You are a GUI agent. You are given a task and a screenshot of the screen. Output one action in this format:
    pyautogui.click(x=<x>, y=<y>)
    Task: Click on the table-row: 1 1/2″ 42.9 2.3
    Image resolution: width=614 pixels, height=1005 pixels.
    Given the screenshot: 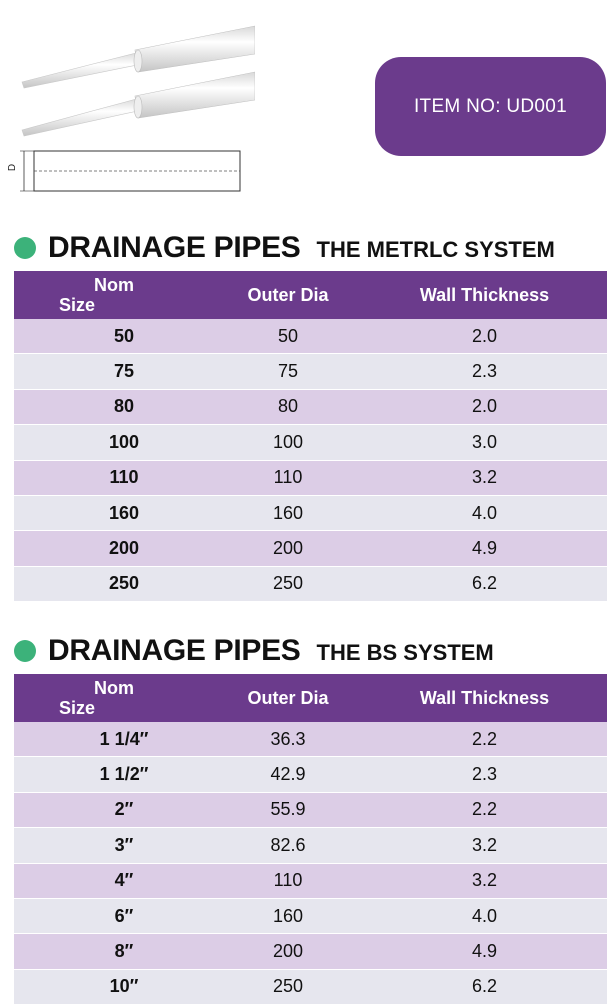 What is the action you would take?
    pyautogui.click(x=310, y=774)
    